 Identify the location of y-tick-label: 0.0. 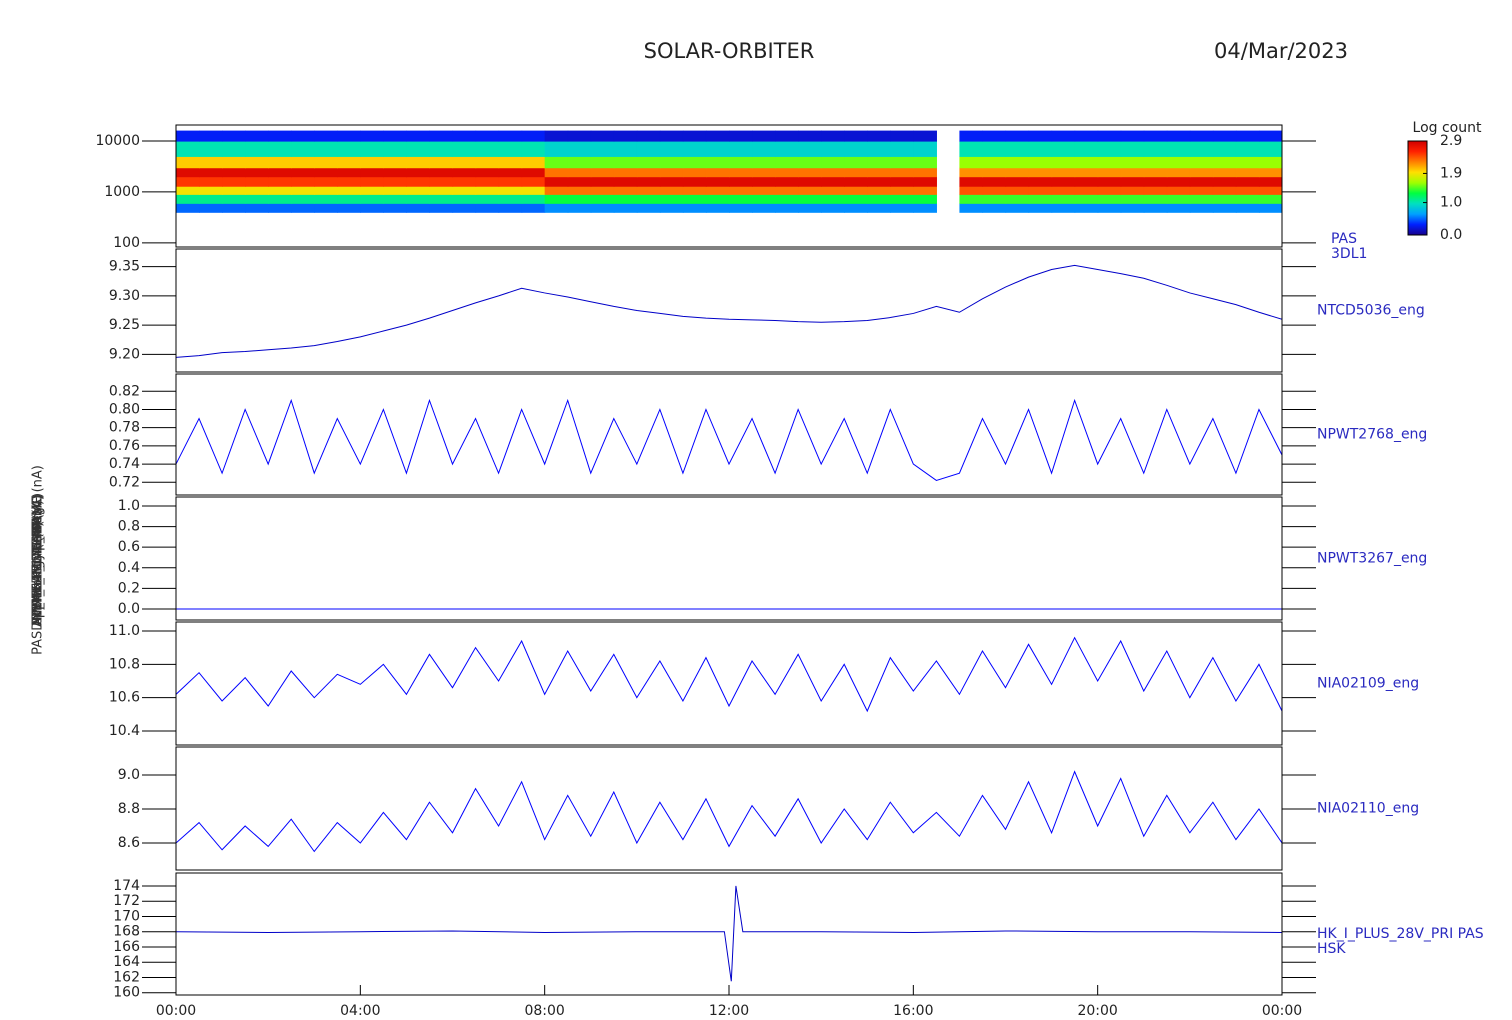
(129, 609).